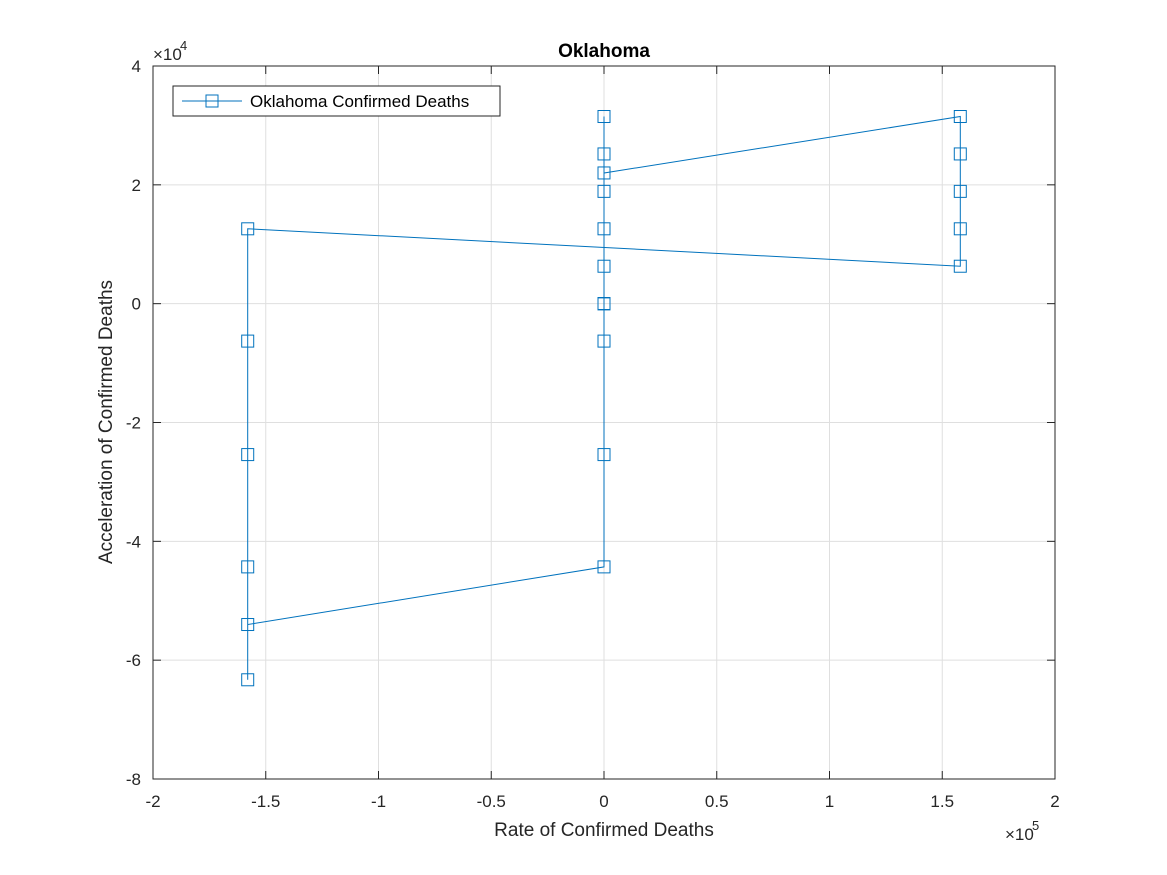  Describe the element at coordinates (491, 801) in the screenshot. I see `x-tick-label: -0.5` at that location.